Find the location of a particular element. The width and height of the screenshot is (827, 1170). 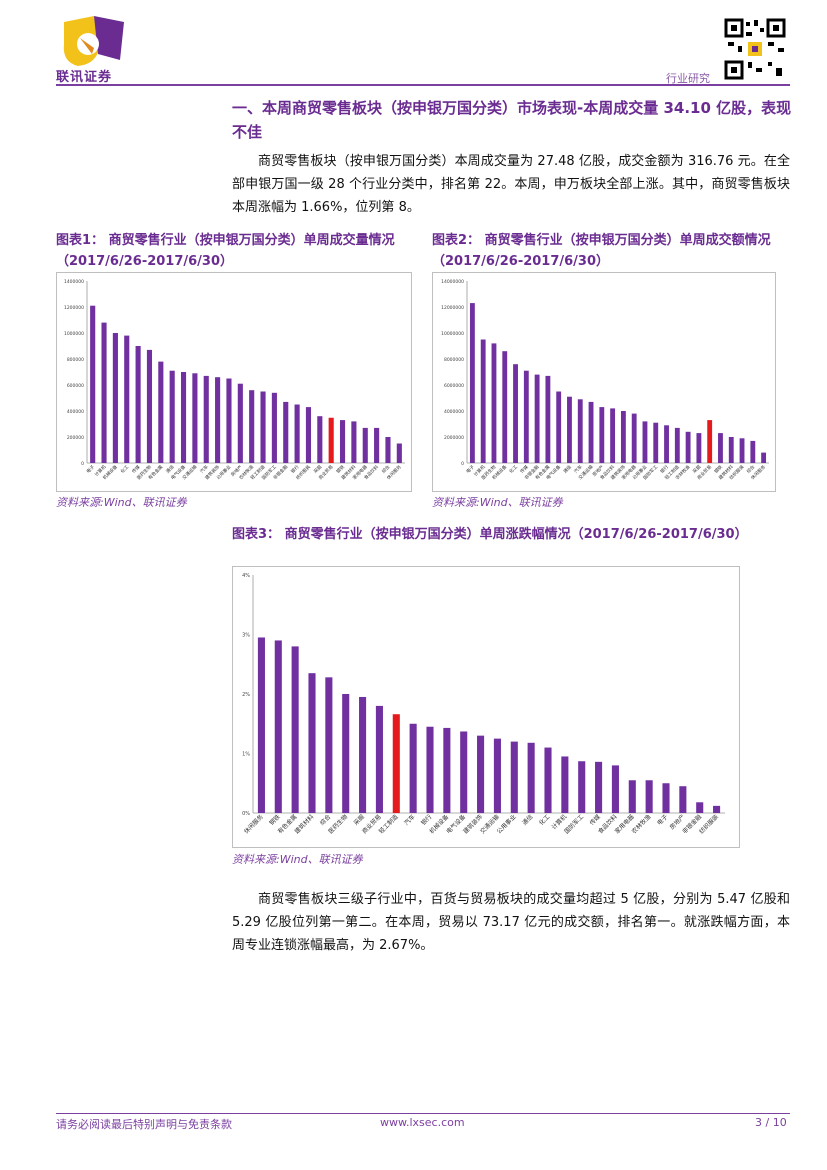

category-label: 通信 is located at coordinates (170, 469).